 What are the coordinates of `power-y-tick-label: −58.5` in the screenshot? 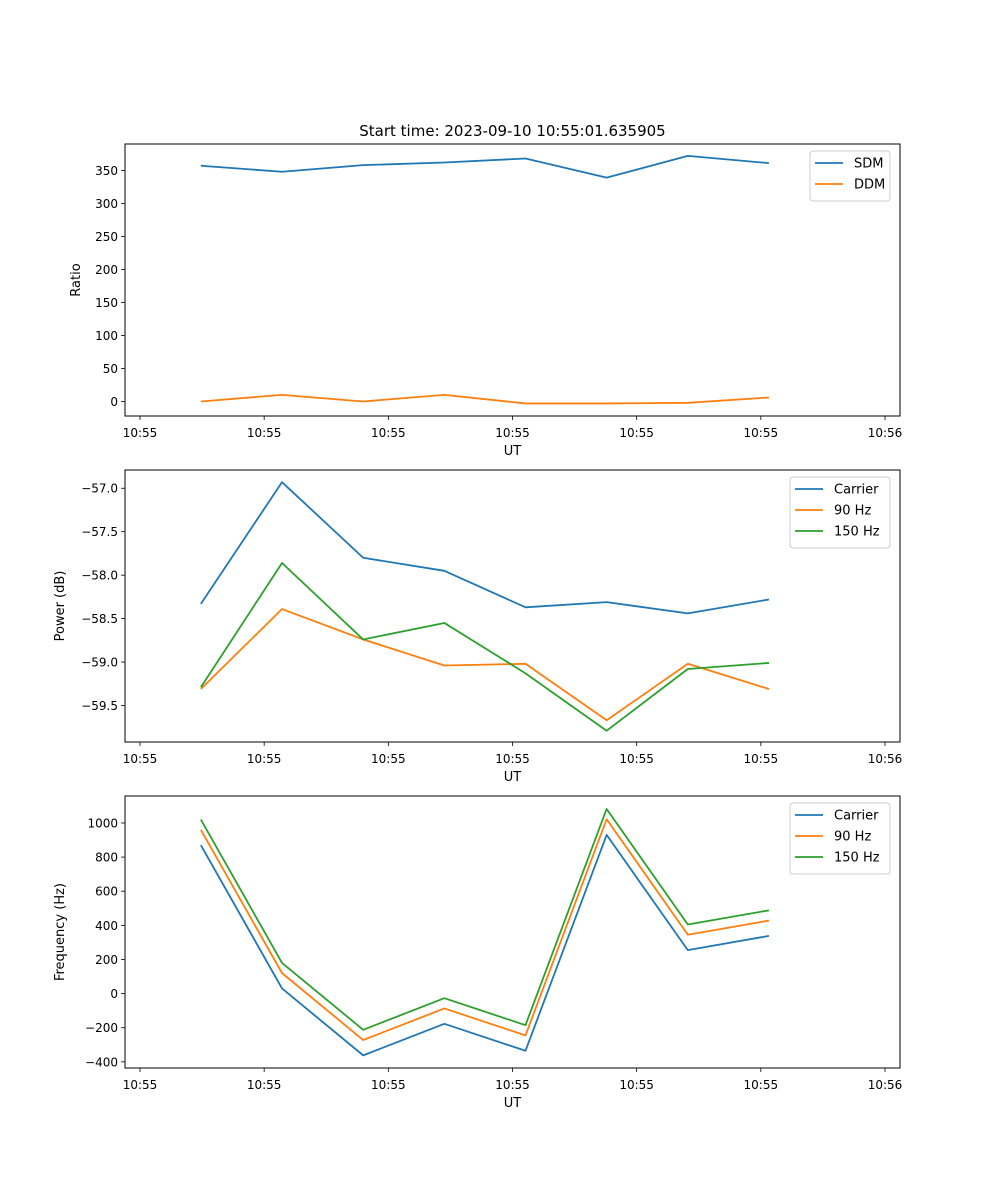 It's located at (99, 619).